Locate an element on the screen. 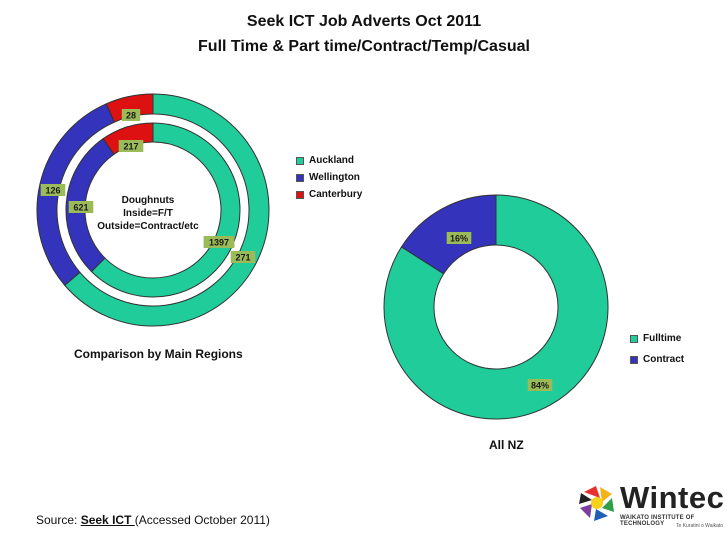 The height and width of the screenshot is (546, 728). source-note: Source: Seek ICT (Accessed October 2011) is located at coordinates (153, 520).